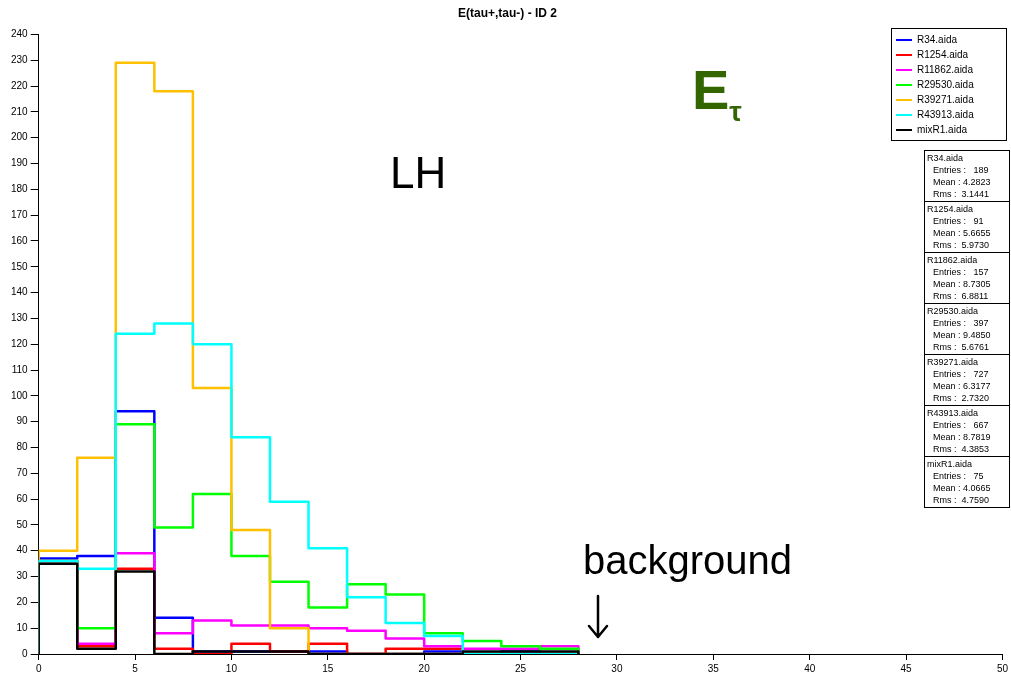 The height and width of the screenshot is (678, 1011). What do you see at coordinates (424, 668) in the screenshot?
I see `x-tick-label: 20` at bounding box center [424, 668].